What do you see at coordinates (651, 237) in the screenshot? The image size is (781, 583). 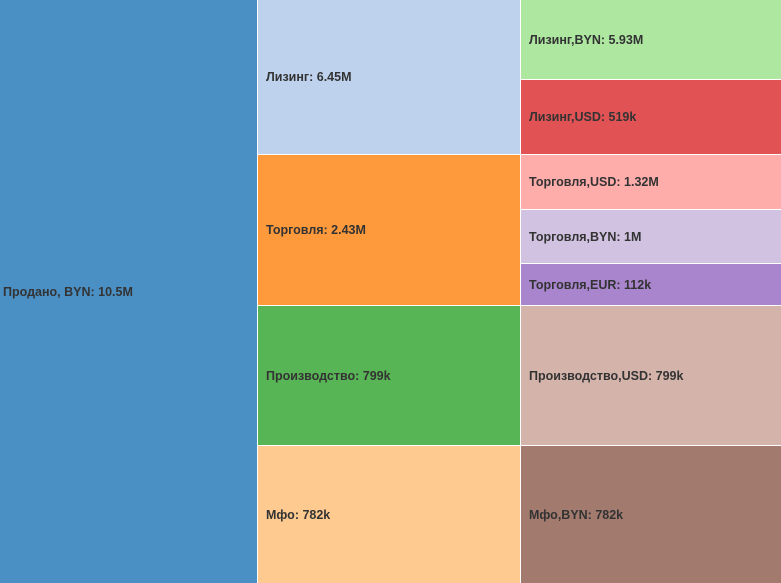 I see `icicle-node-trade-byn: Торговля,BYN: 1M` at bounding box center [651, 237].